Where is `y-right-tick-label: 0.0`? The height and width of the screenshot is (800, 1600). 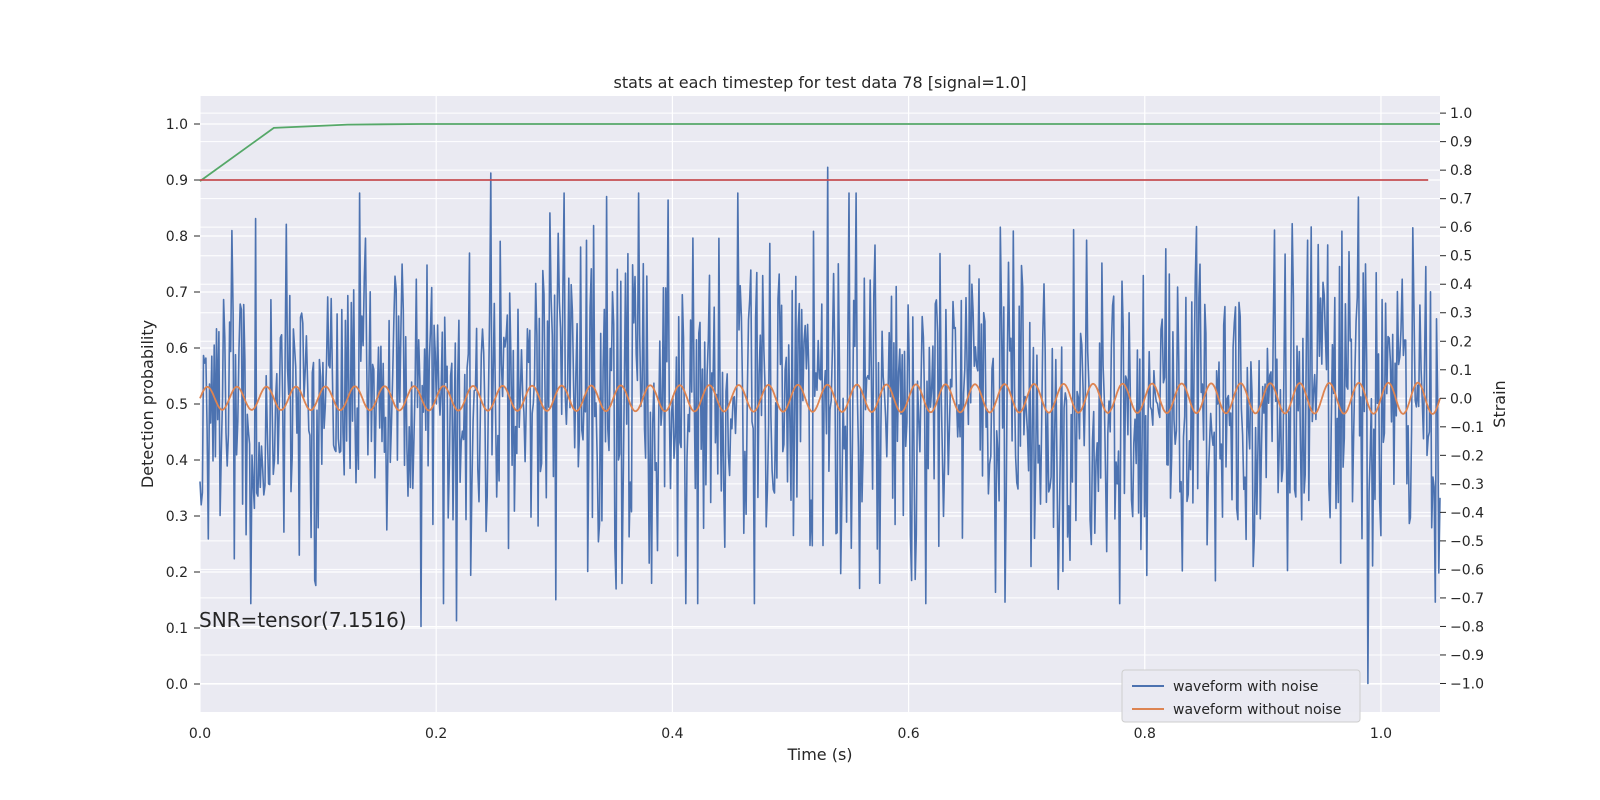
y-right-tick-label: 0.0 is located at coordinates (1461, 399).